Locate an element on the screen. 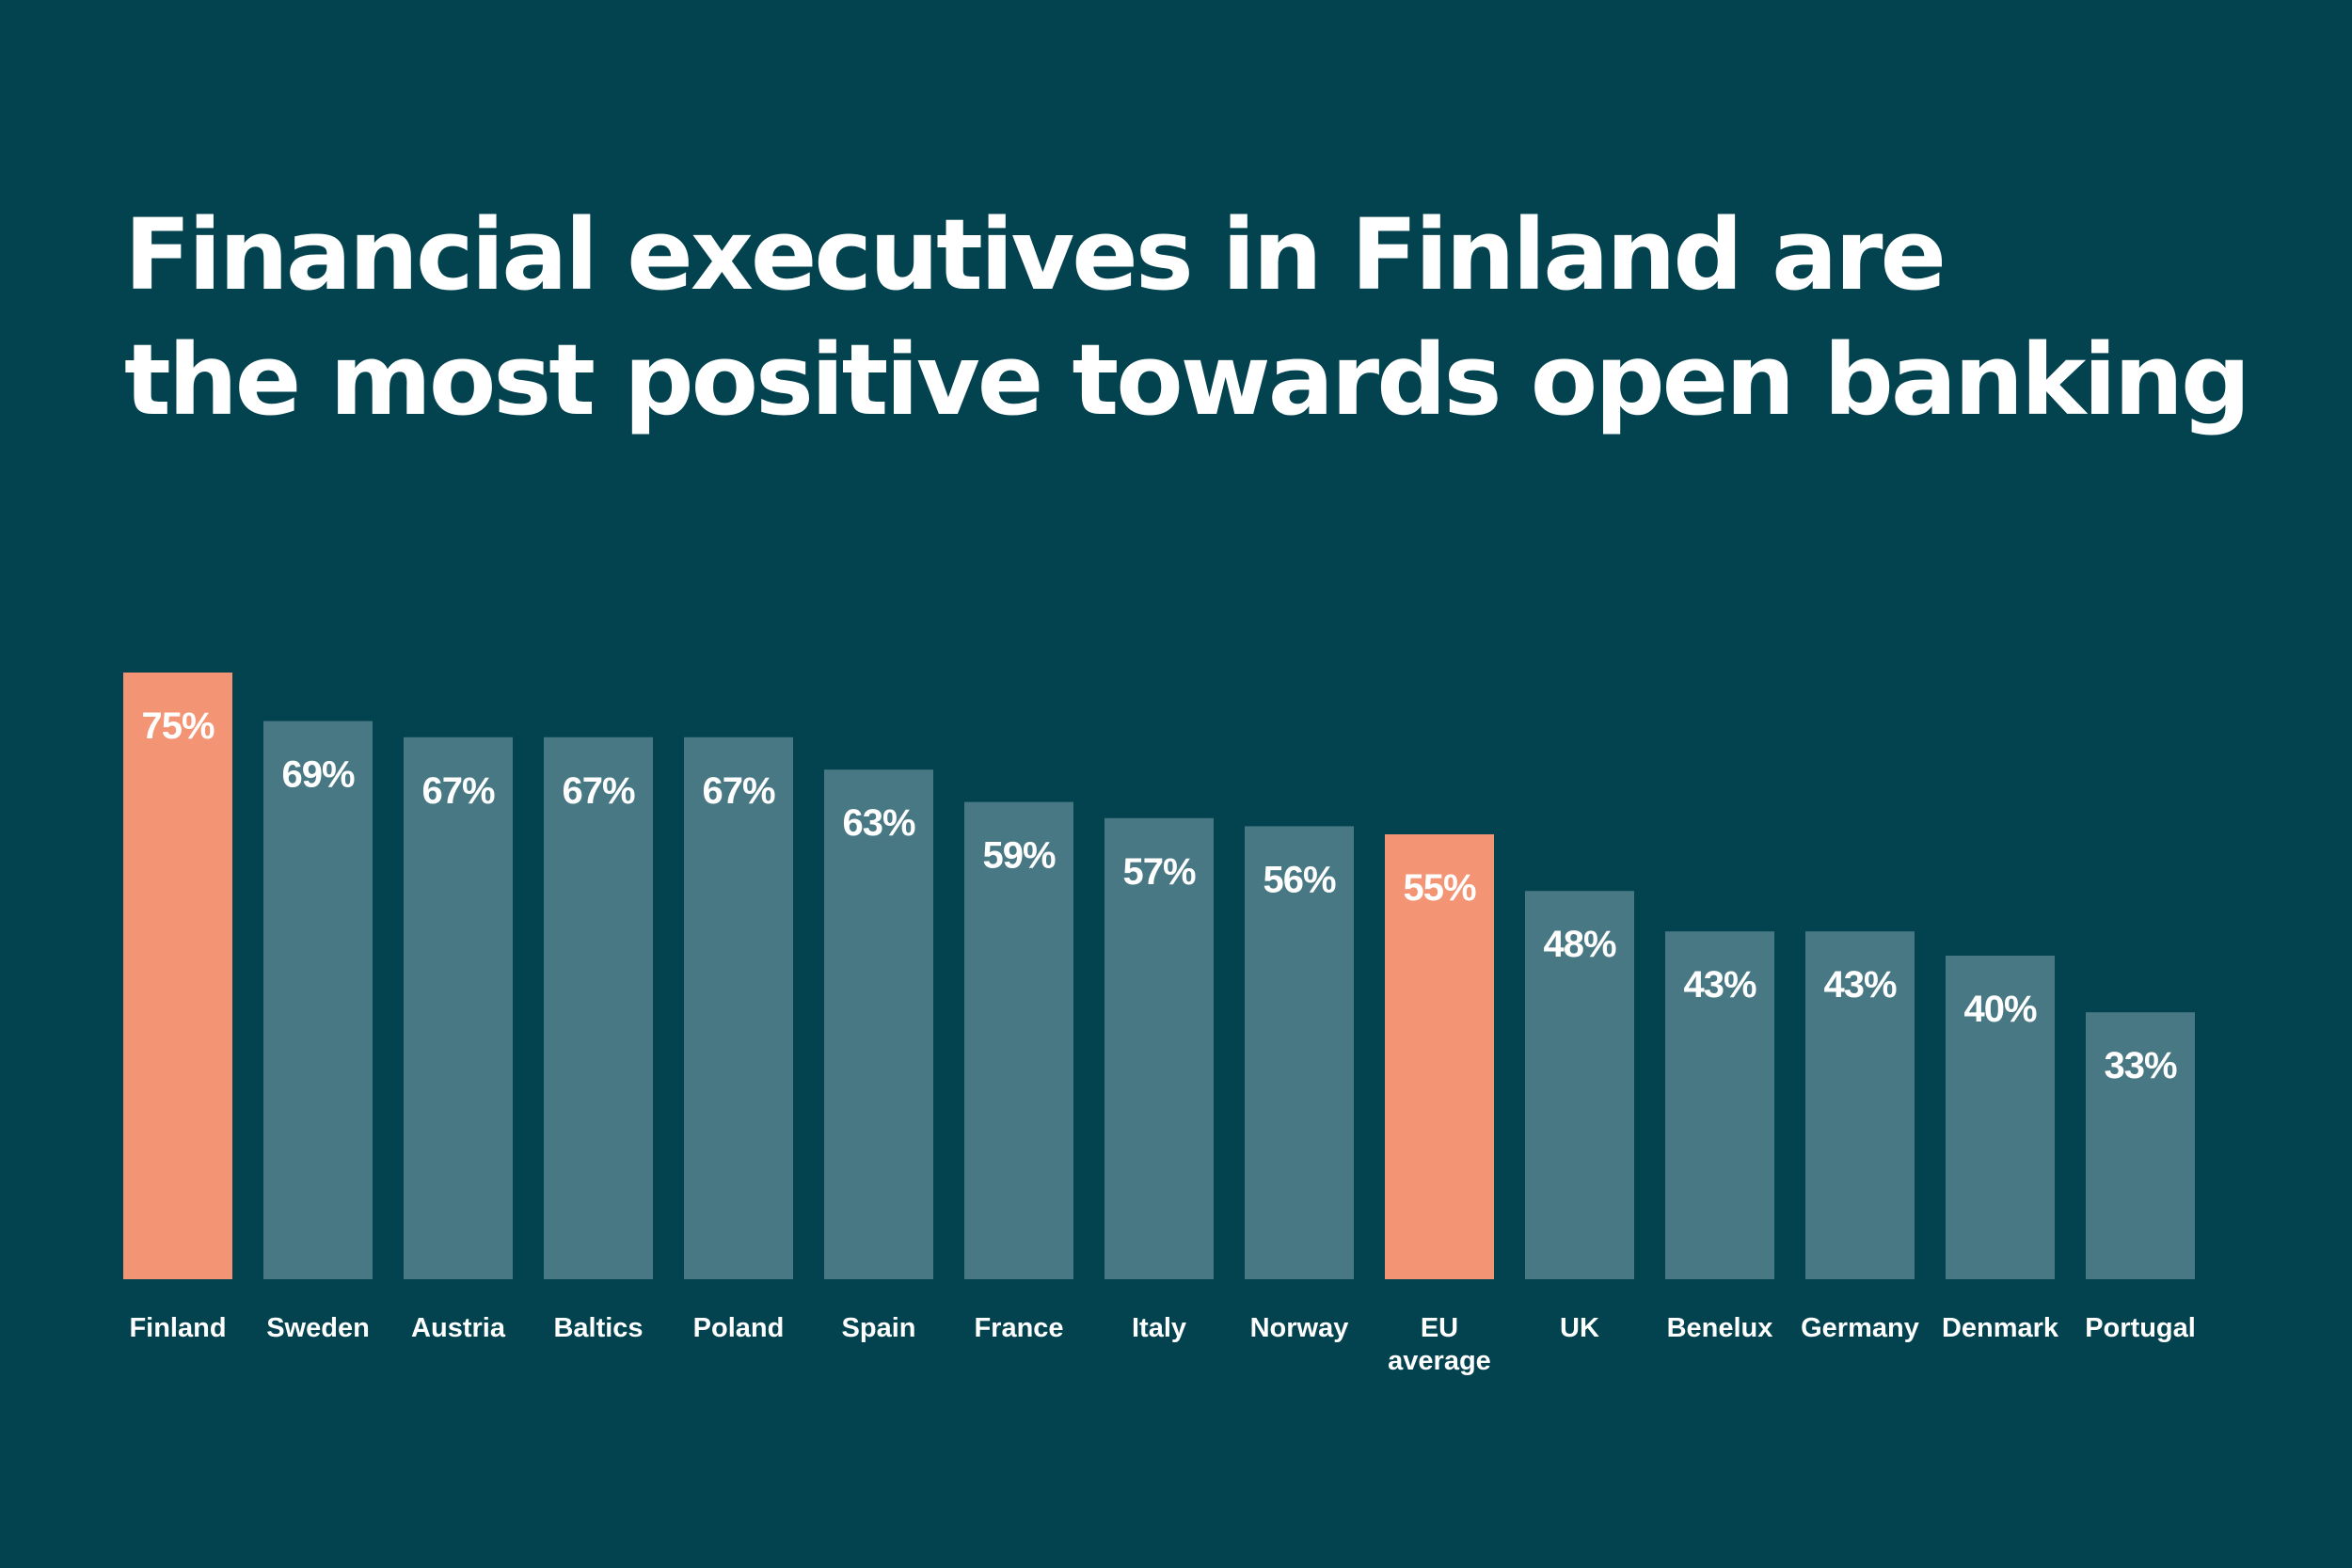  category-label-line: Benelux is located at coordinates (1720, 1328).